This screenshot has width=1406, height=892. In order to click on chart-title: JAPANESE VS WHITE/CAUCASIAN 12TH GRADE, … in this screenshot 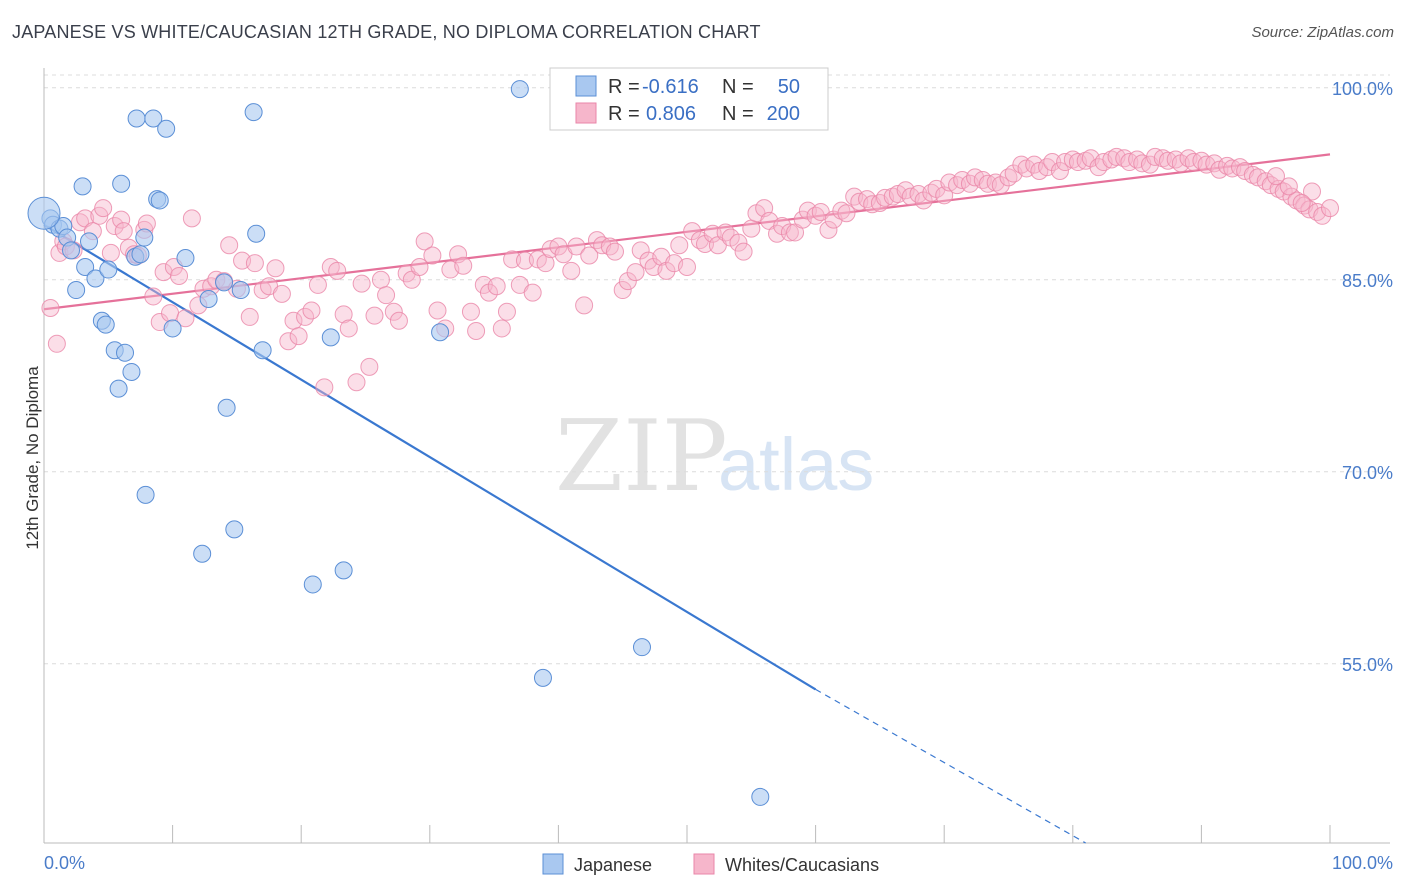, I will do `click(386, 32)`.